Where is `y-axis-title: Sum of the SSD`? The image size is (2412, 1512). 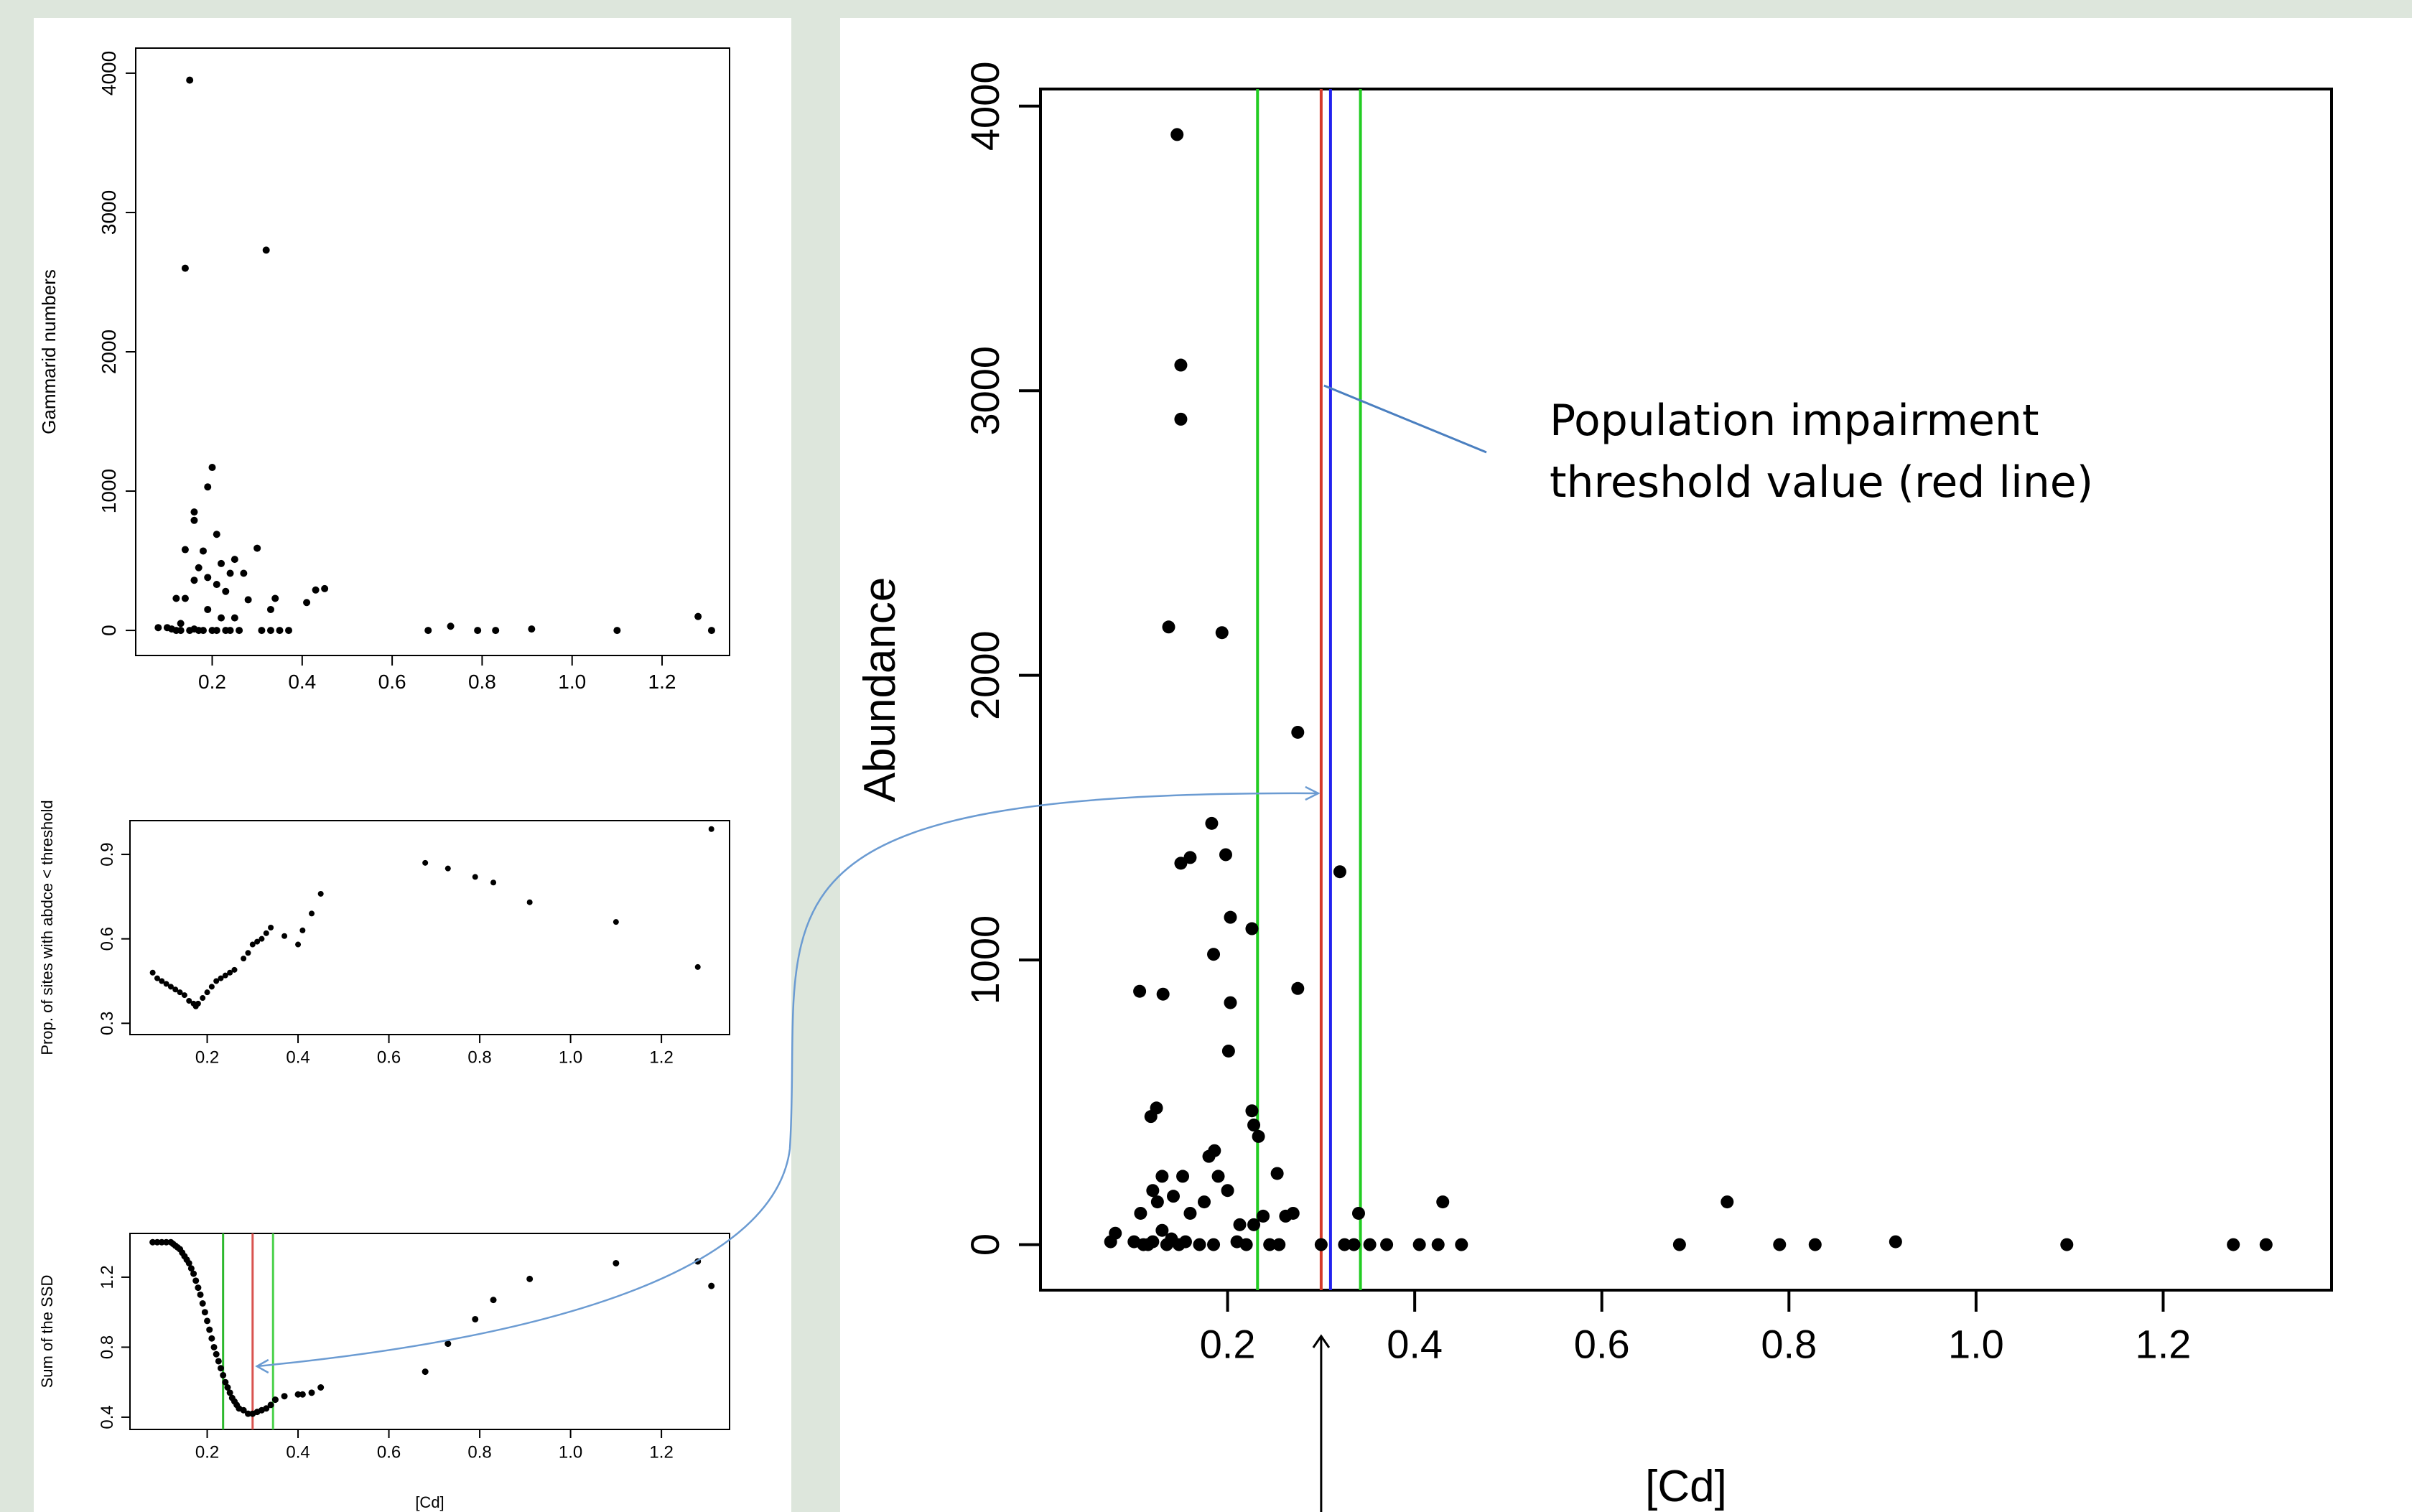 y-axis-title: Sum of the SSD is located at coordinates (47, 1332).